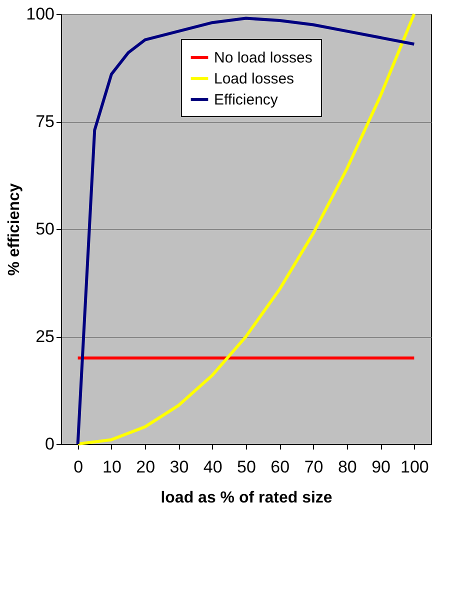 The image size is (472, 605). Describe the element at coordinates (146, 467) in the screenshot. I see `x-tick-label: 20` at that location.